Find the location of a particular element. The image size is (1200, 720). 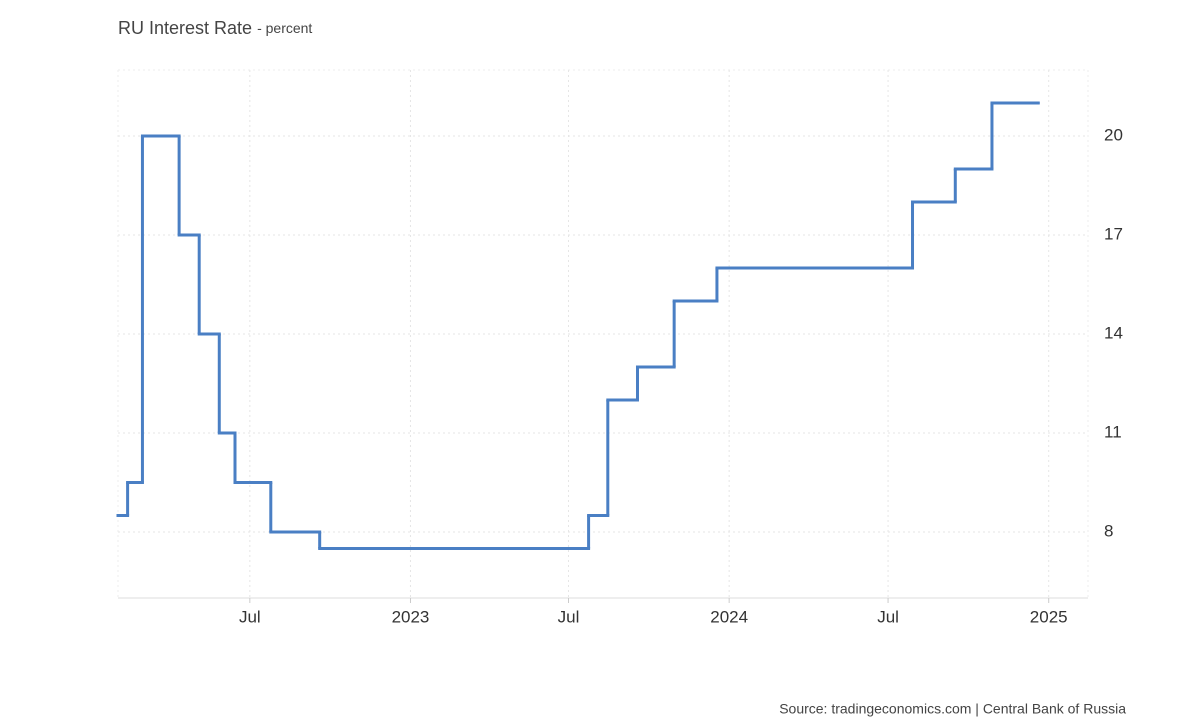

x-tick-label: 2023 is located at coordinates (411, 616).